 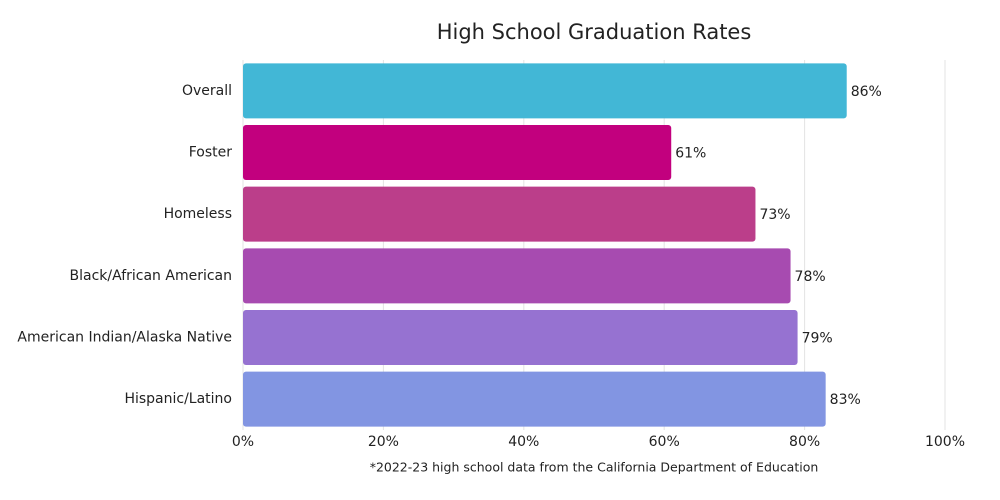 What do you see at coordinates (774, 215) in the screenshot?
I see `value-label: 73%` at bounding box center [774, 215].